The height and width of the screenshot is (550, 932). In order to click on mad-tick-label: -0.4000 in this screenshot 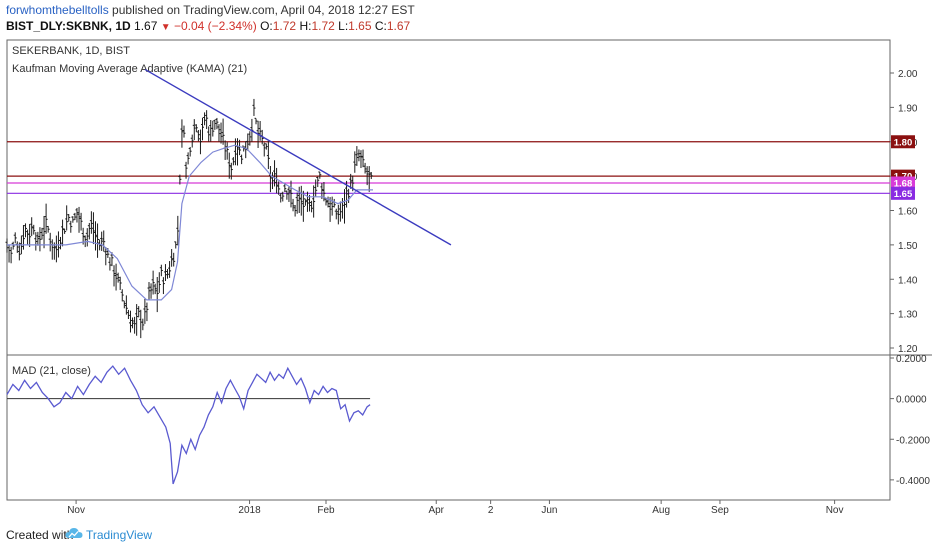, I will do `click(913, 481)`.